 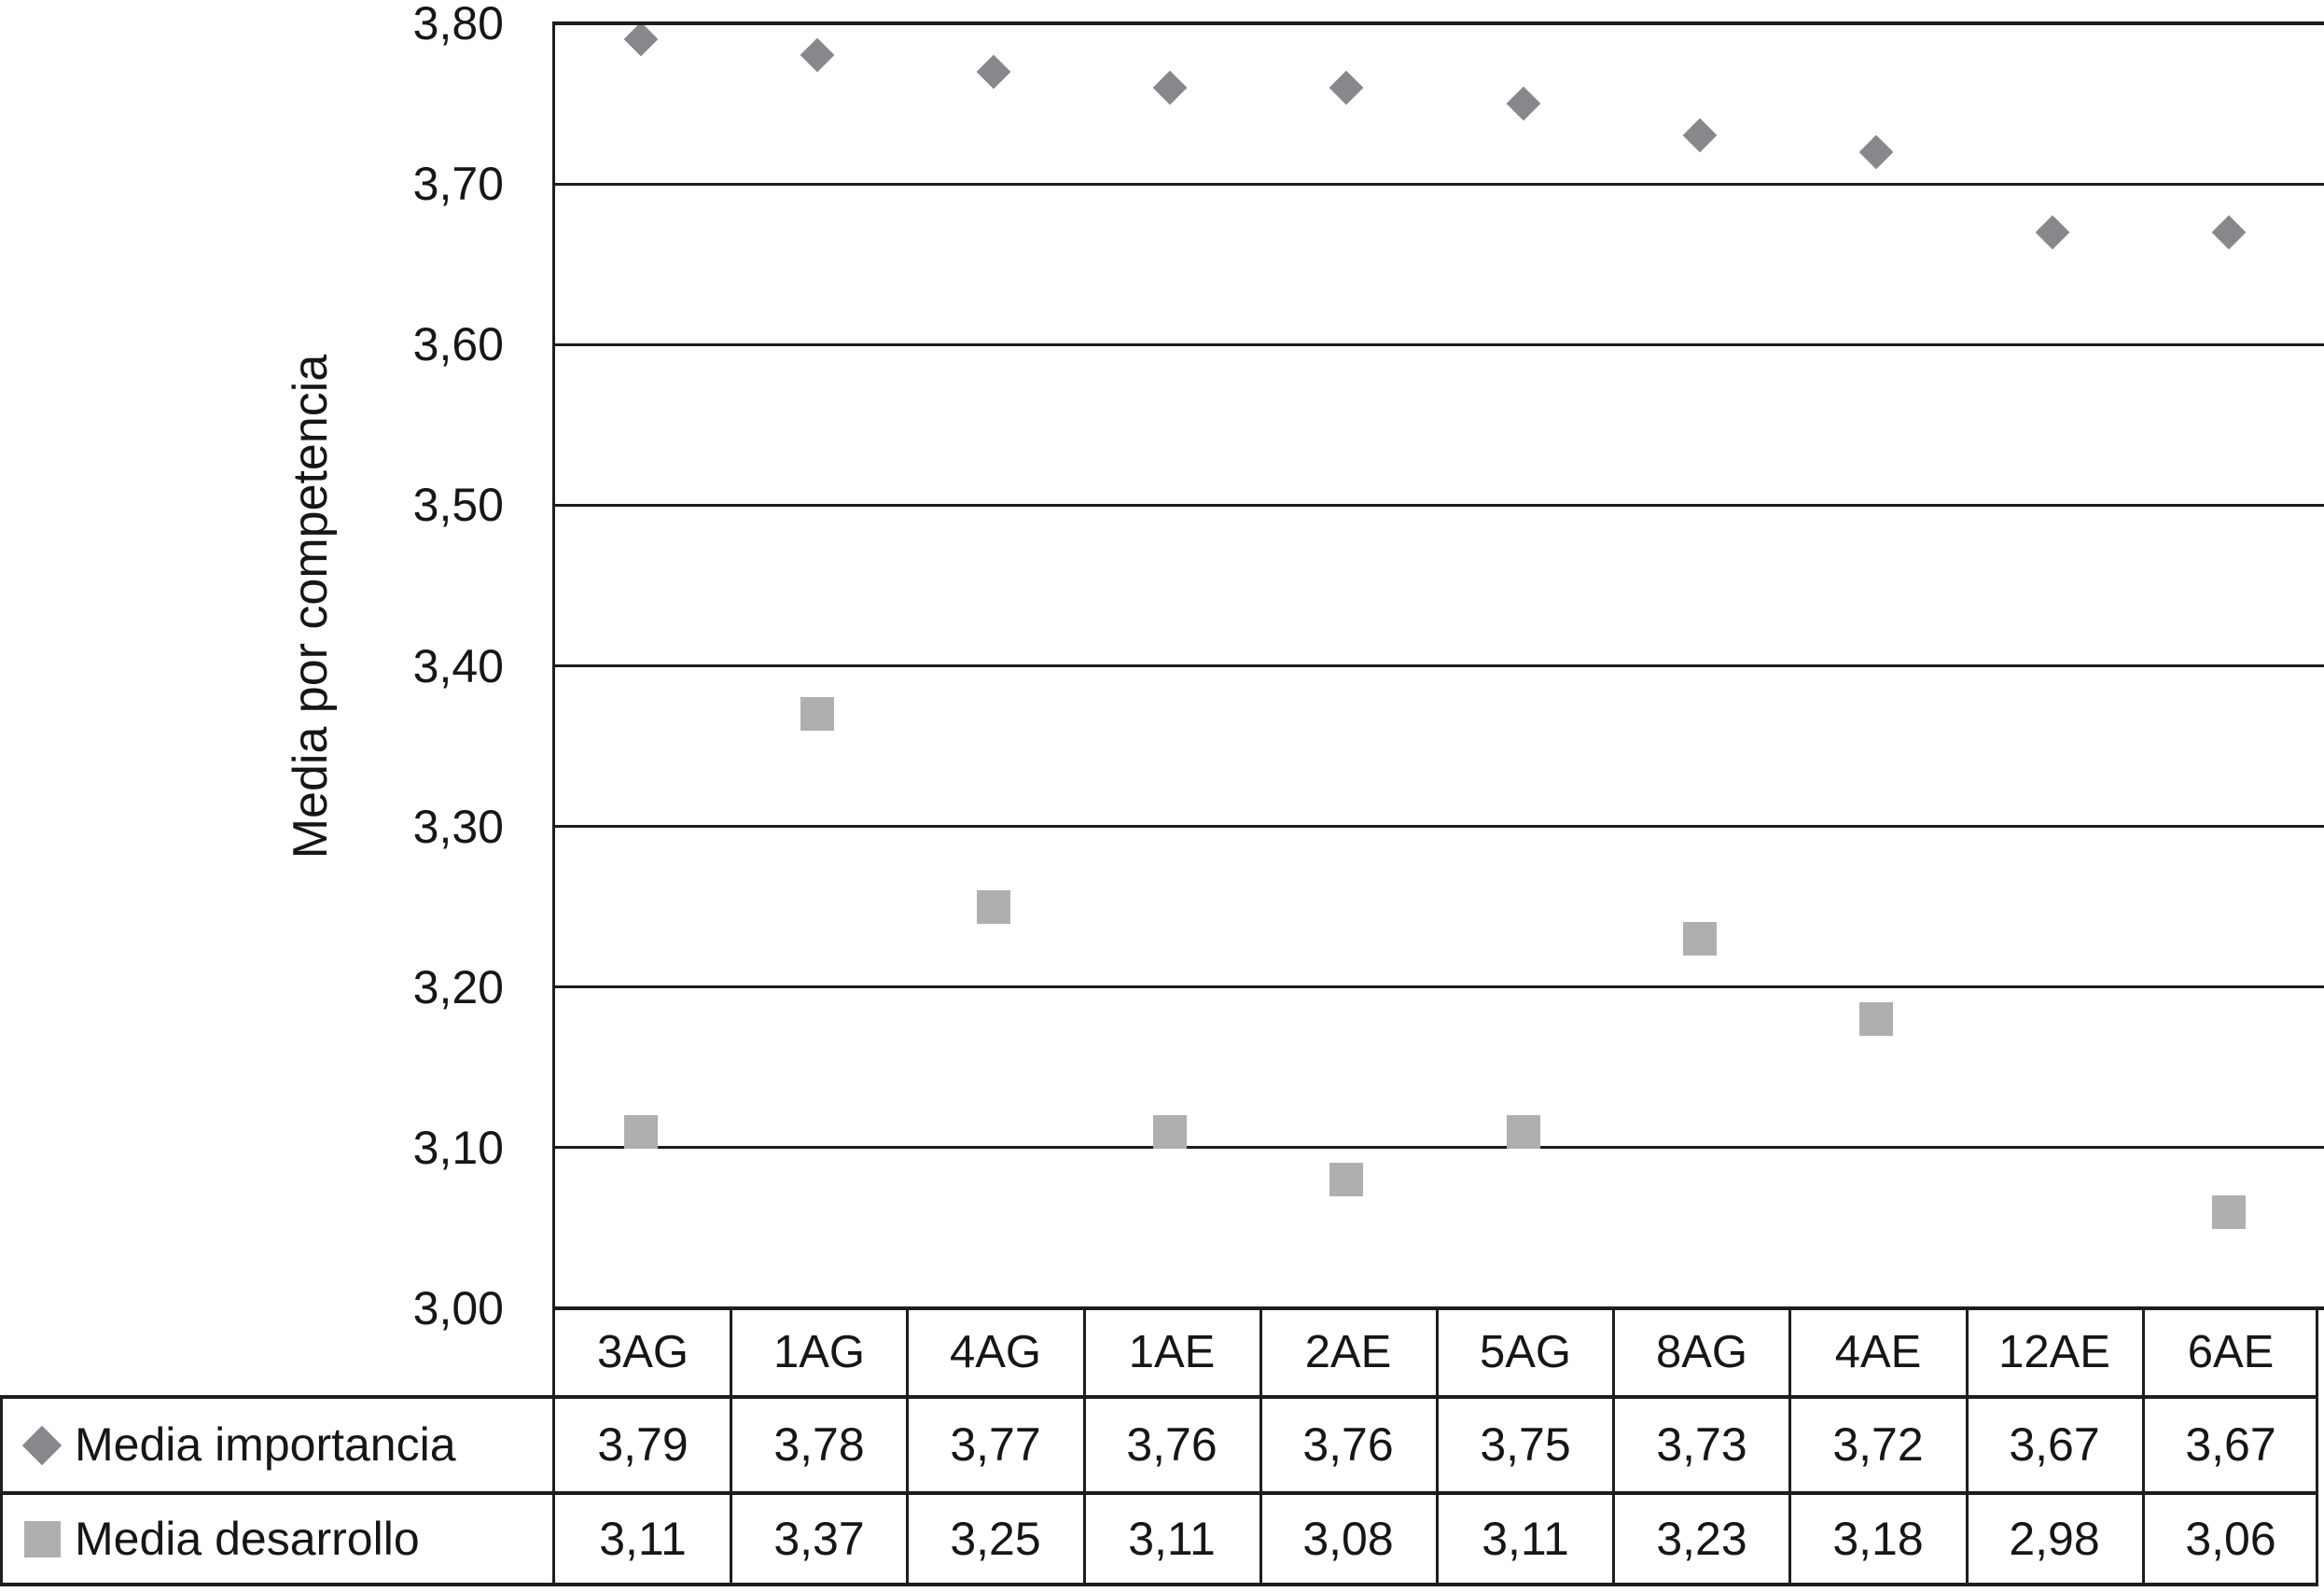 What do you see at coordinates (643, 1444) in the screenshot?
I see `cell-3AG: 3,79` at bounding box center [643, 1444].